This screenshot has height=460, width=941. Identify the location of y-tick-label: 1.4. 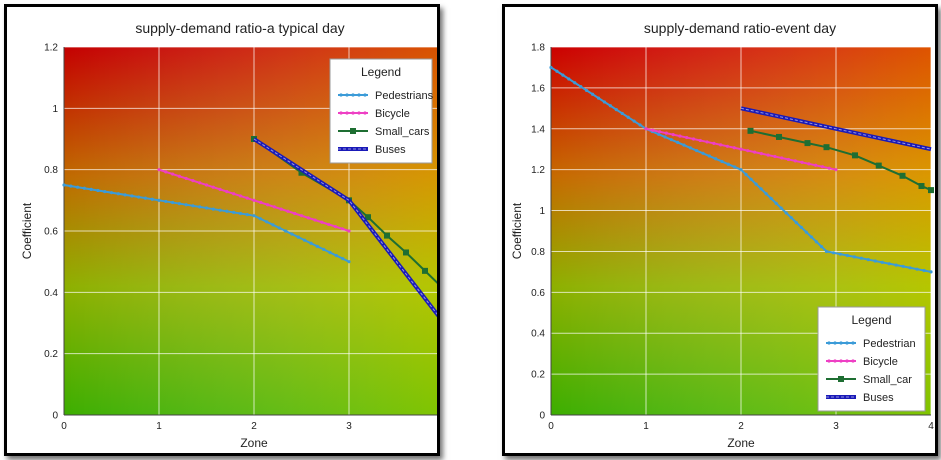
(538, 129).